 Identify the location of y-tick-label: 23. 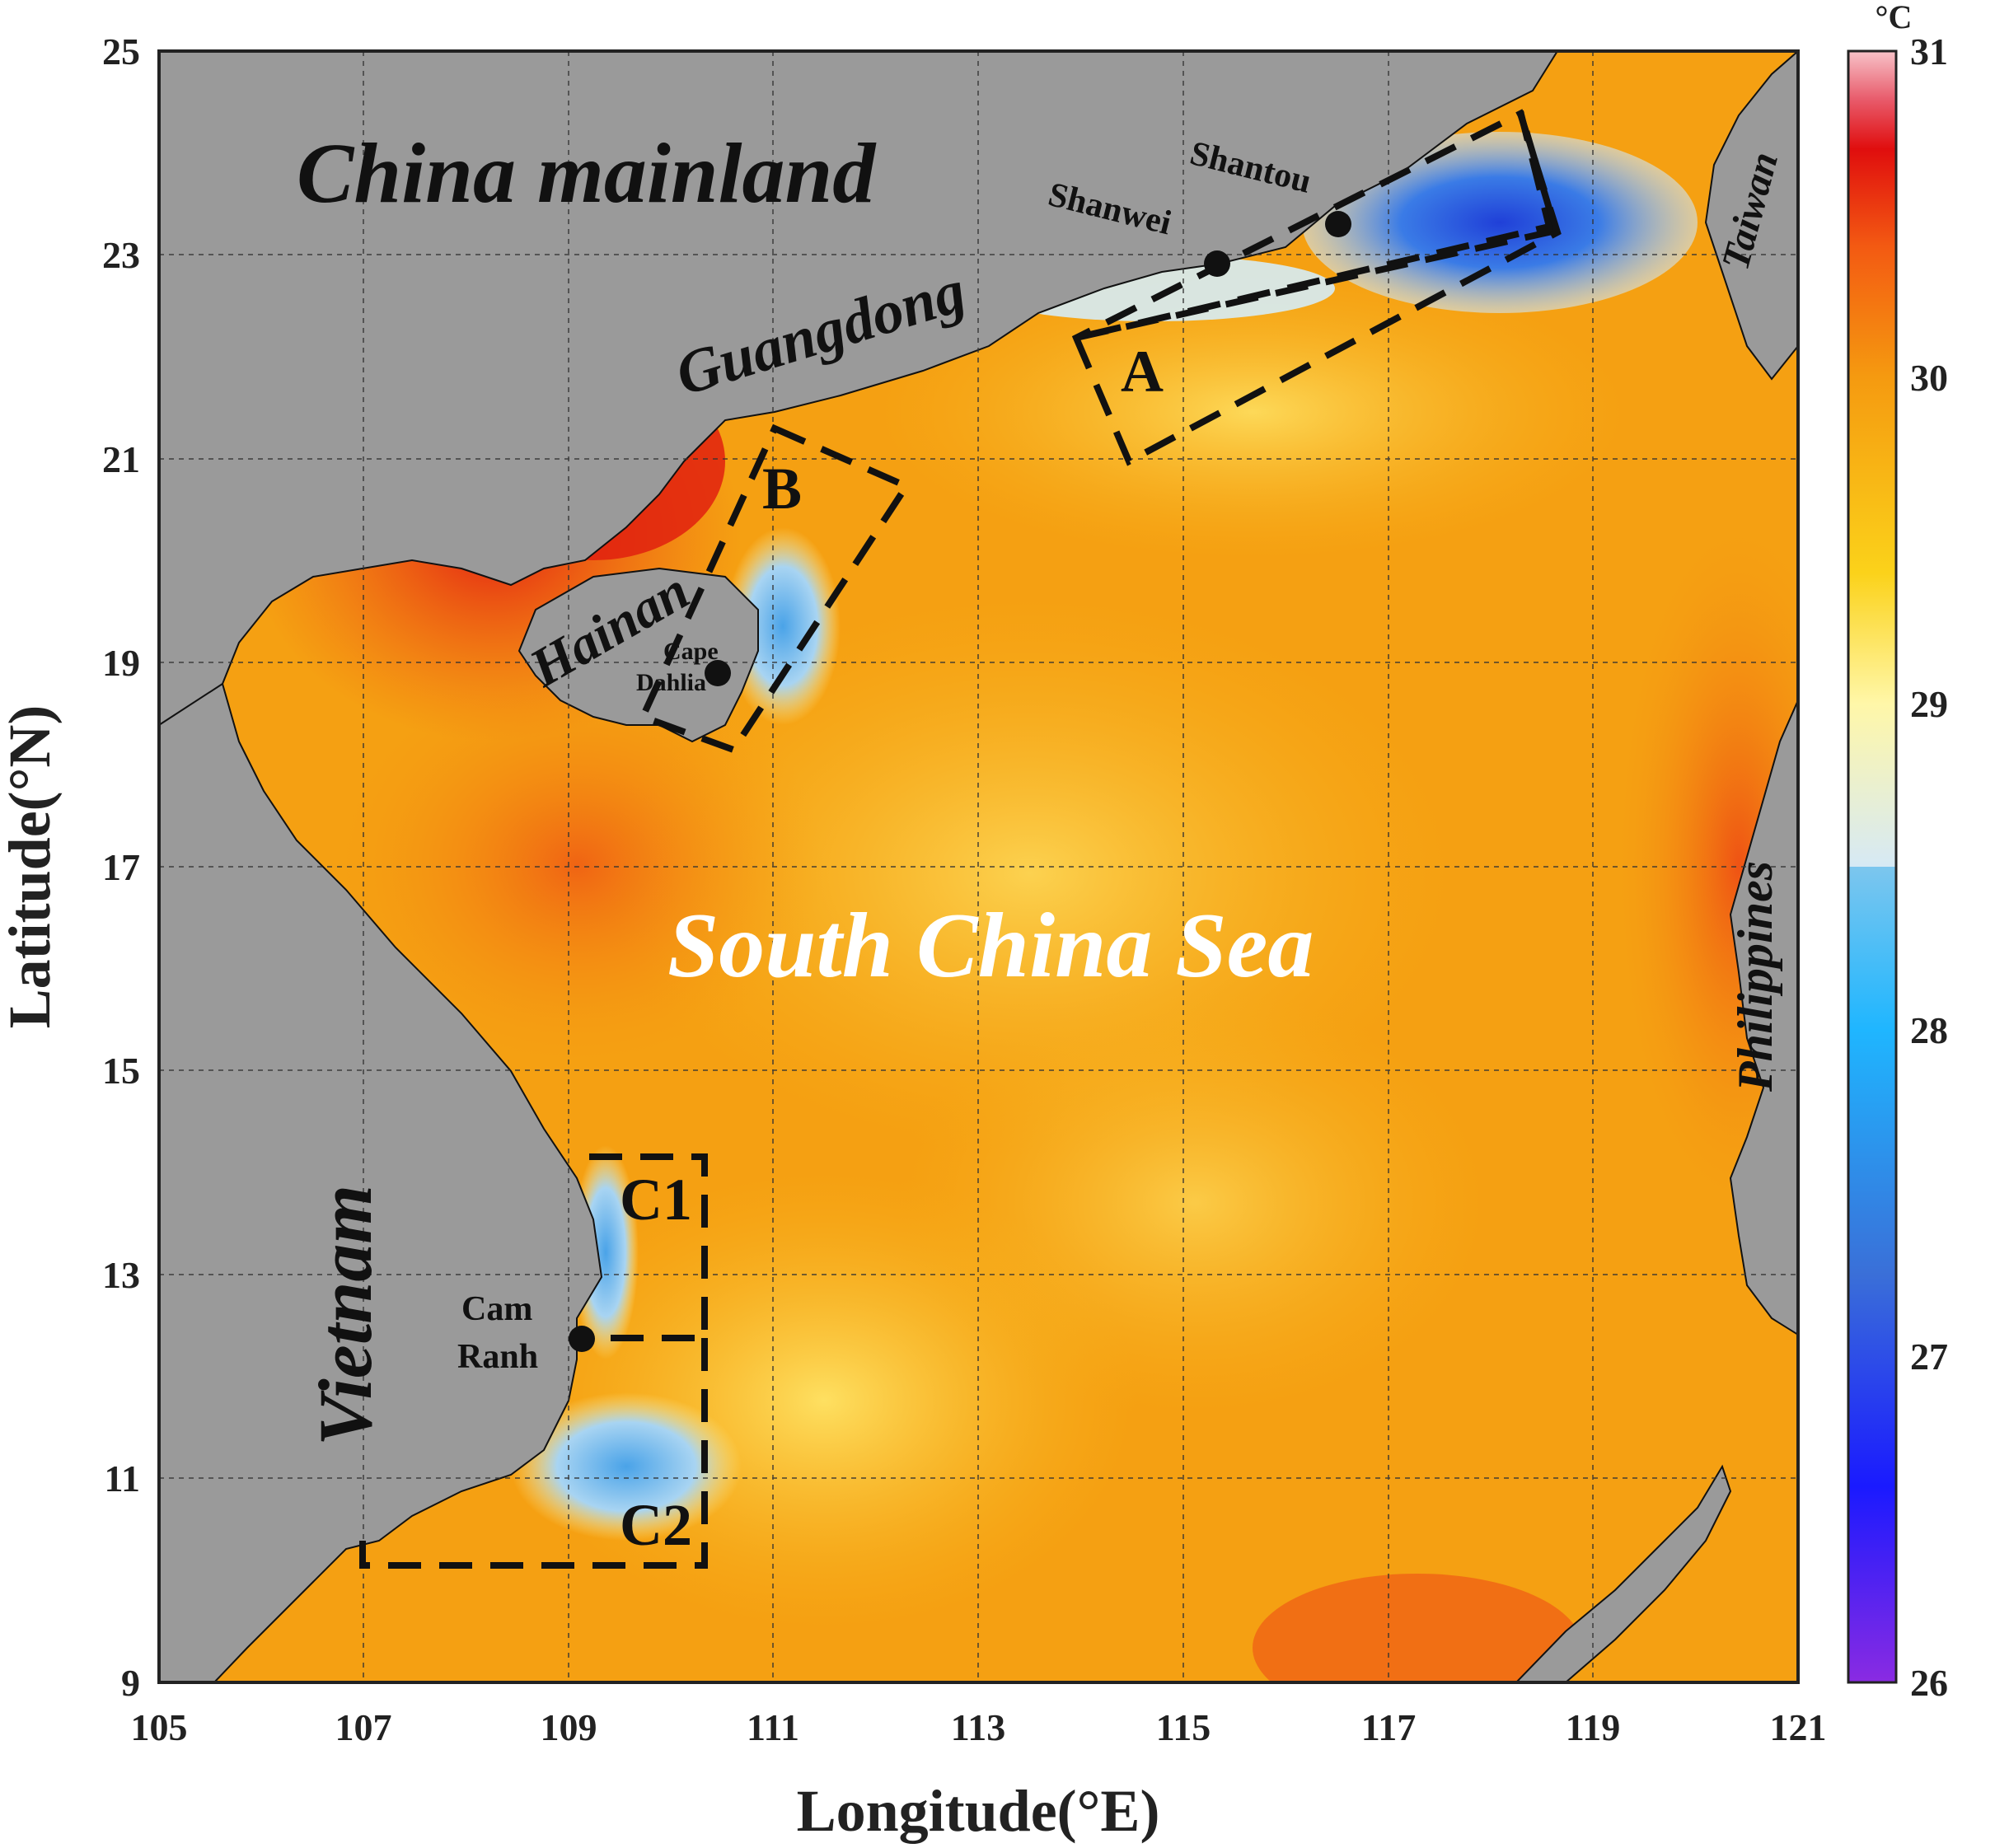
(121, 255).